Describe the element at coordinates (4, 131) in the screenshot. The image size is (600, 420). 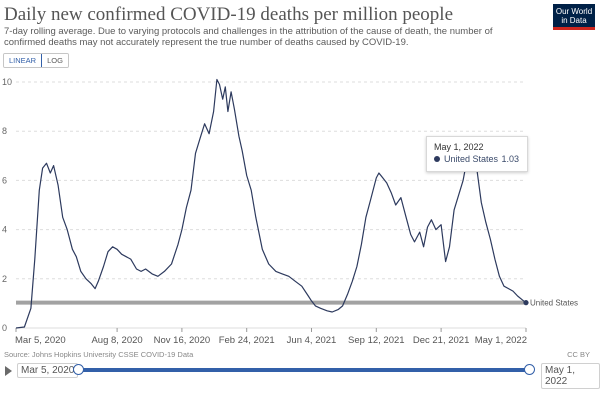
I see `y-tick-label: 8` at that location.